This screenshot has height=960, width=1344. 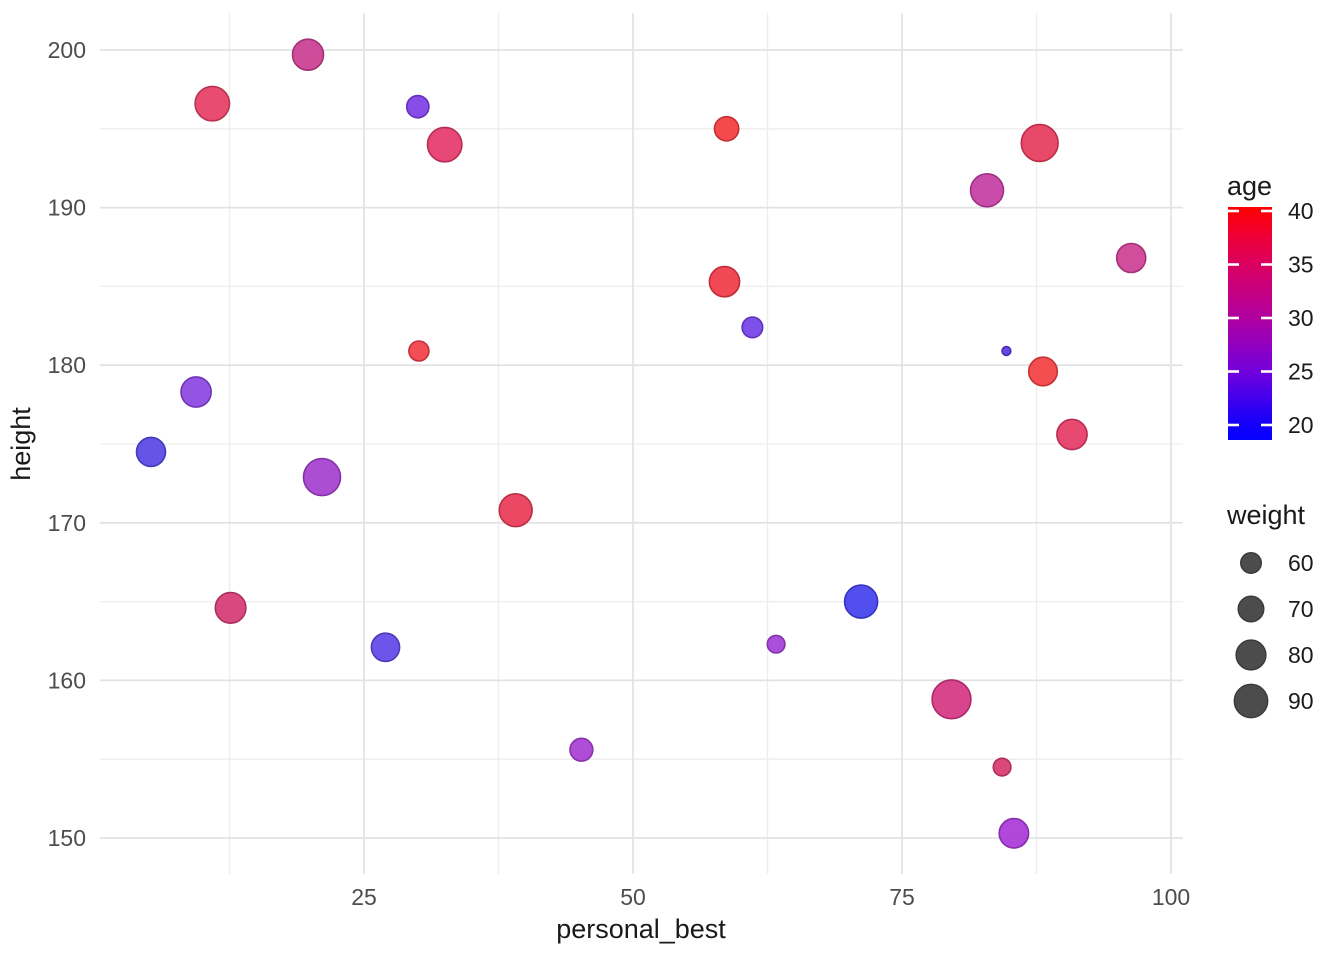 What do you see at coordinates (67, 50) in the screenshot?
I see `y-tick-label: 200` at bounding box center [67, 50].